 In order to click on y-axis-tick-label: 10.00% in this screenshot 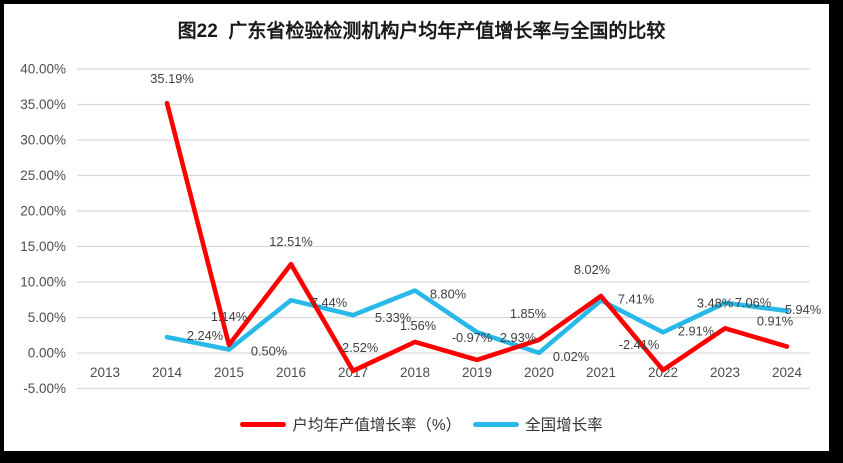, I will do `click(43, 282)`.